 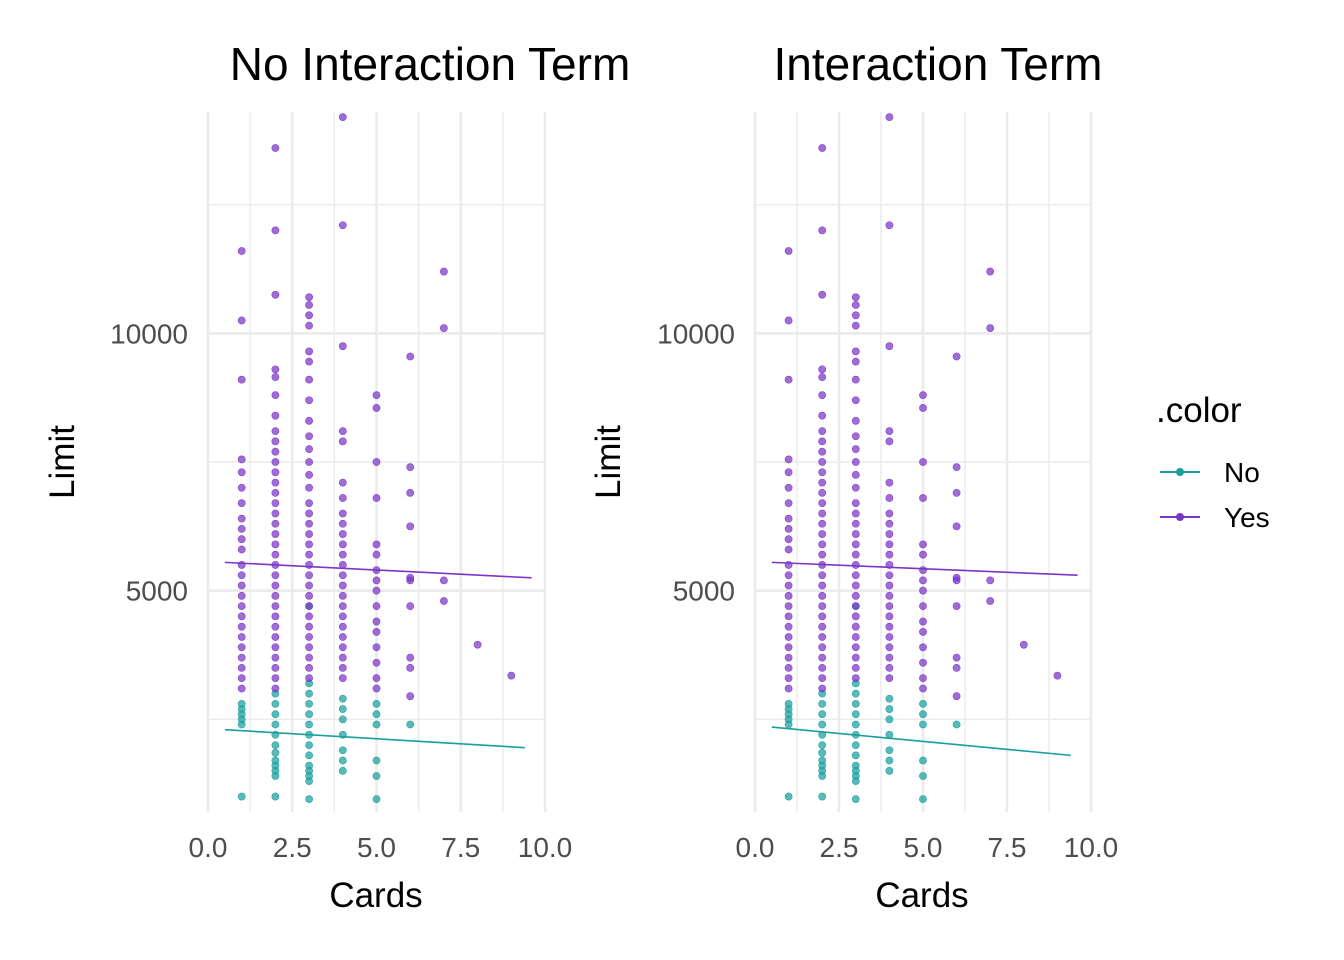 I want to click on x-tick-label: 7.5, so click(x=460, y=847).